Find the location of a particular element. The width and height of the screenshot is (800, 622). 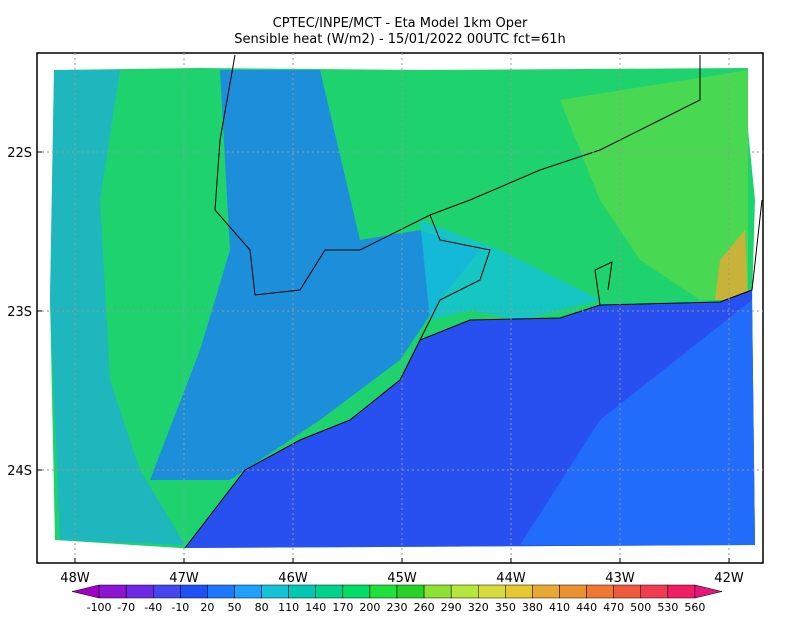

lon-label: 46W is located at coordinates (293, 578).